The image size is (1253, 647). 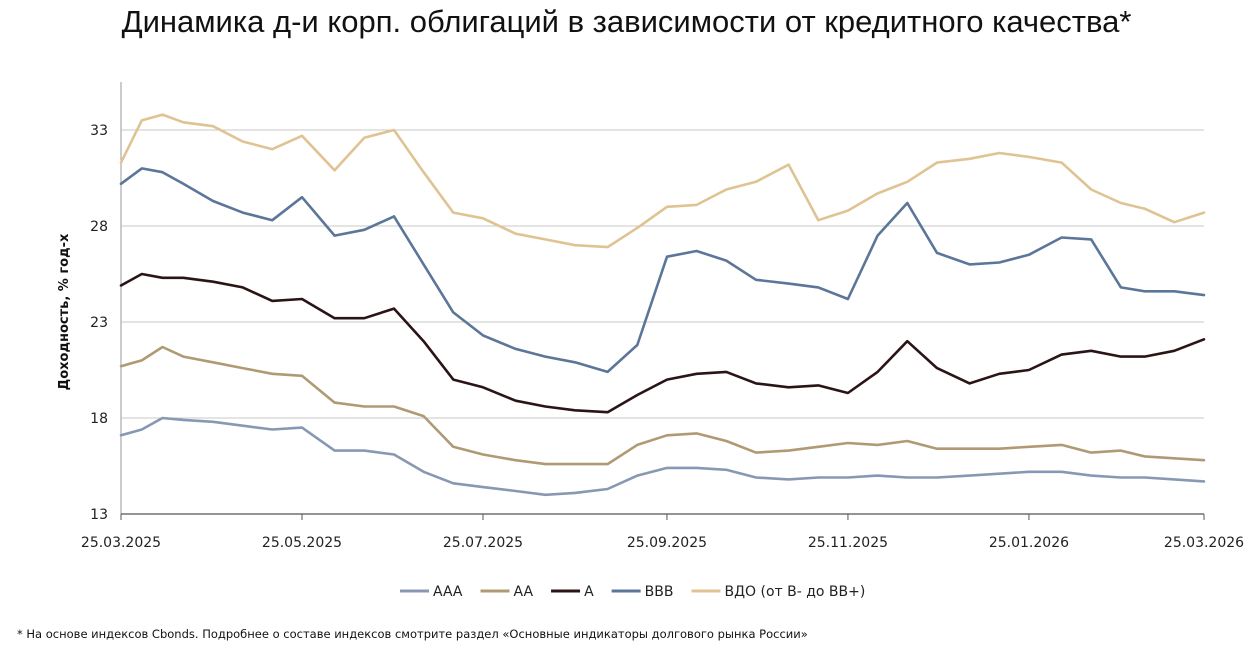 I want to click on legend-label: A, so click(x=589, y=592).